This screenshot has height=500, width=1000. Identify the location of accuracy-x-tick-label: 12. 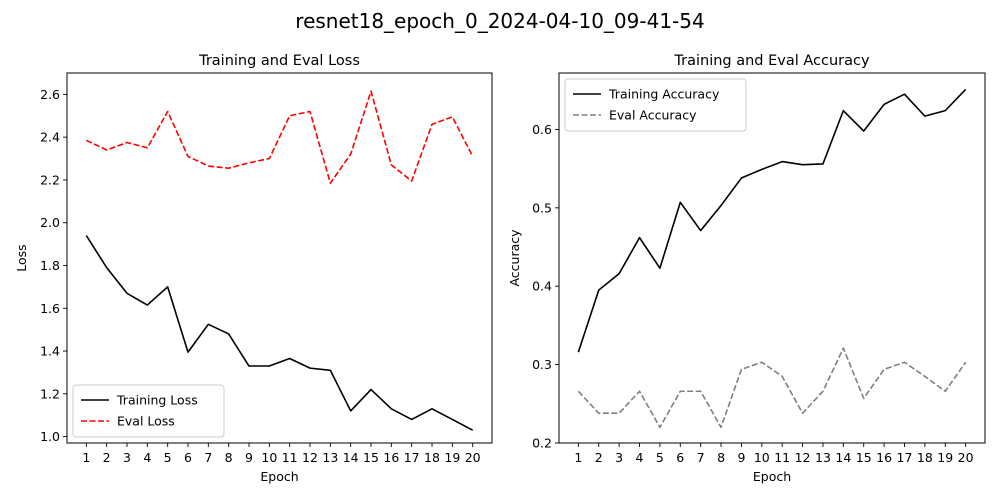
(803, 457).